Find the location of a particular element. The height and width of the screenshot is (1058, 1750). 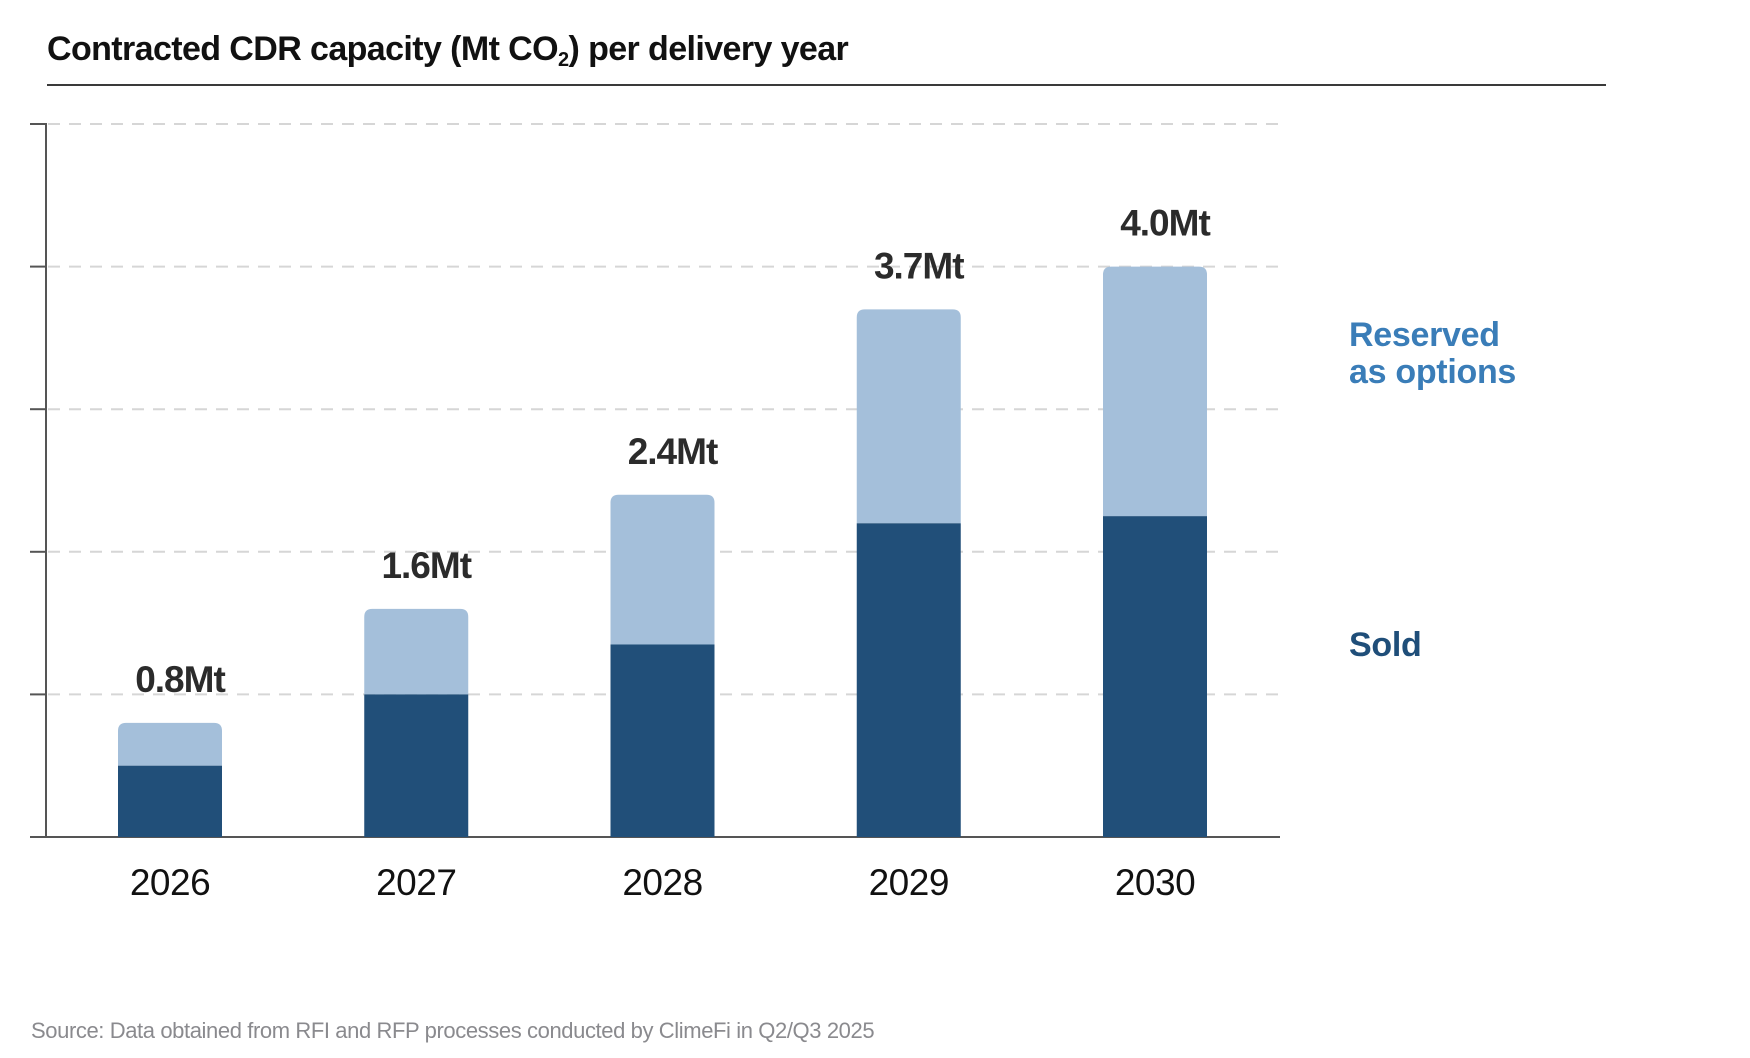

x-tick-label: 2030 is located at coordinates (1155, 882).